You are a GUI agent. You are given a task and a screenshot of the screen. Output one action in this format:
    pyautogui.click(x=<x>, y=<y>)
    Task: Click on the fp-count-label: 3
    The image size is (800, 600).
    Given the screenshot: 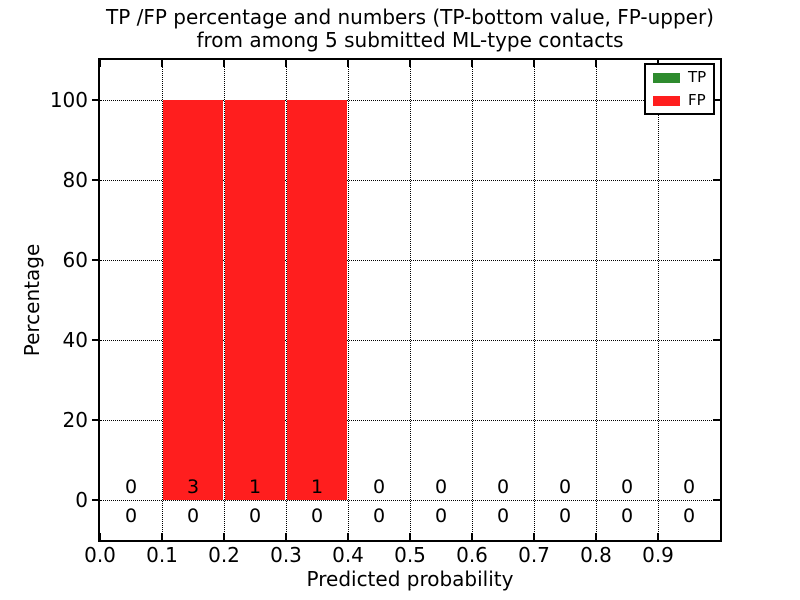 What is the action you would take?
    pyautogui.click(x=193, y=487)
    